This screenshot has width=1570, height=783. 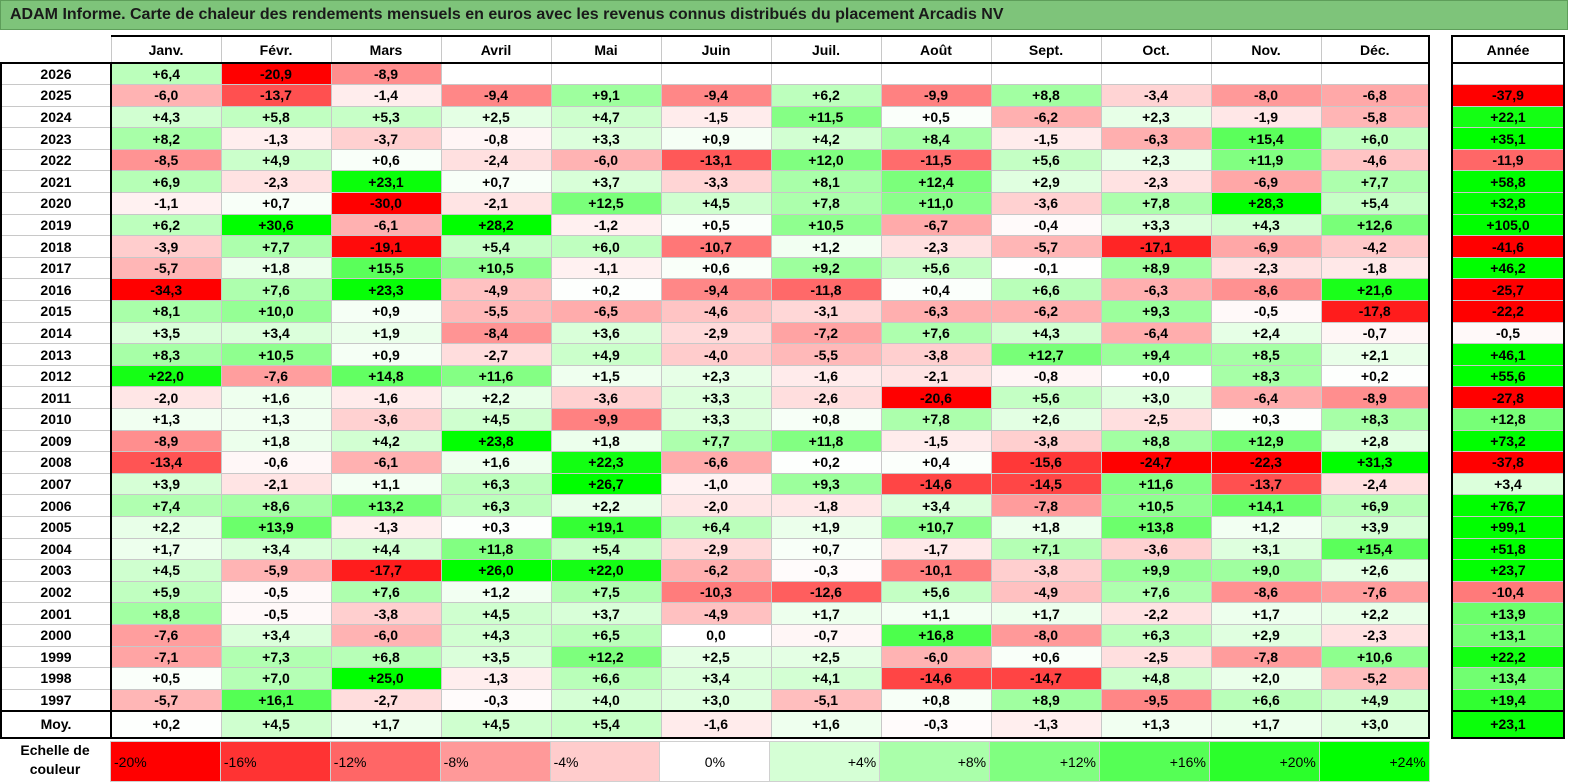 I want to click on color-scale-swatch: -20%, so click(x=165, y=761).